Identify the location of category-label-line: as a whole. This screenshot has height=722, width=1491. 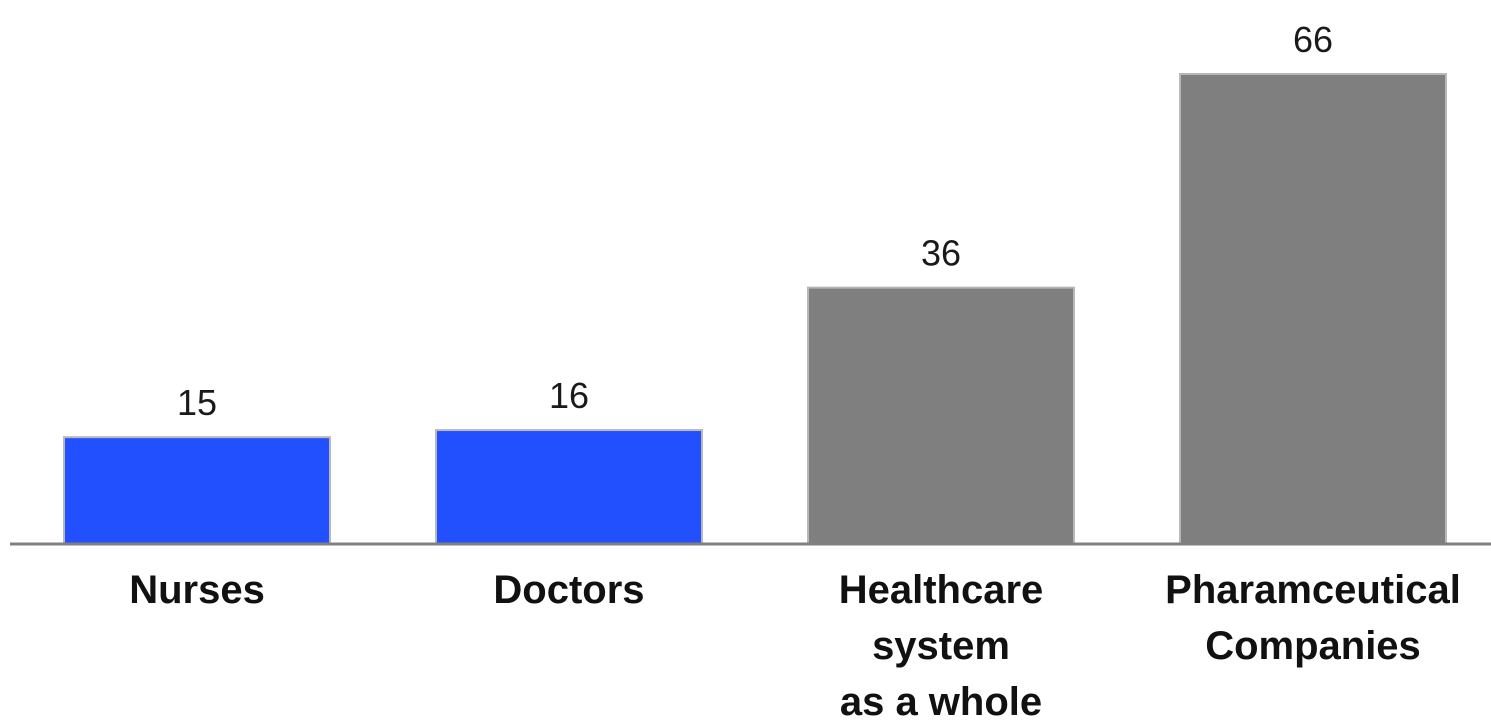
(941, 701).